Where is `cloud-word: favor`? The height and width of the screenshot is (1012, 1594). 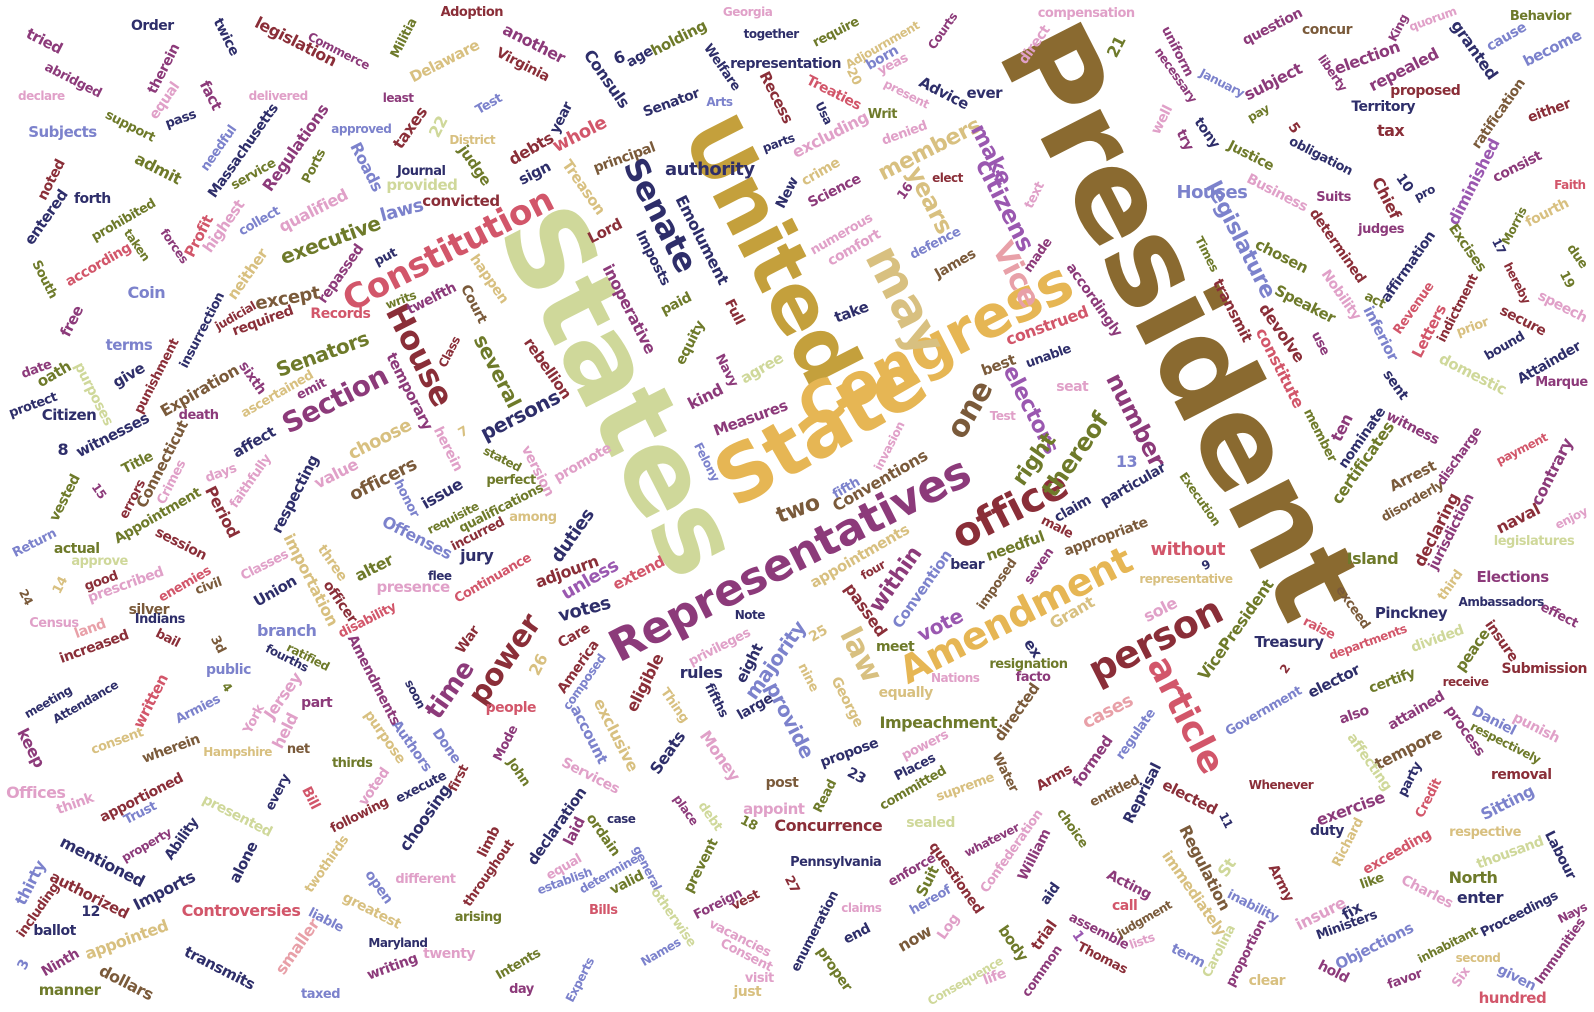
cloud-word: favor is located at coordinates (1405, 979).